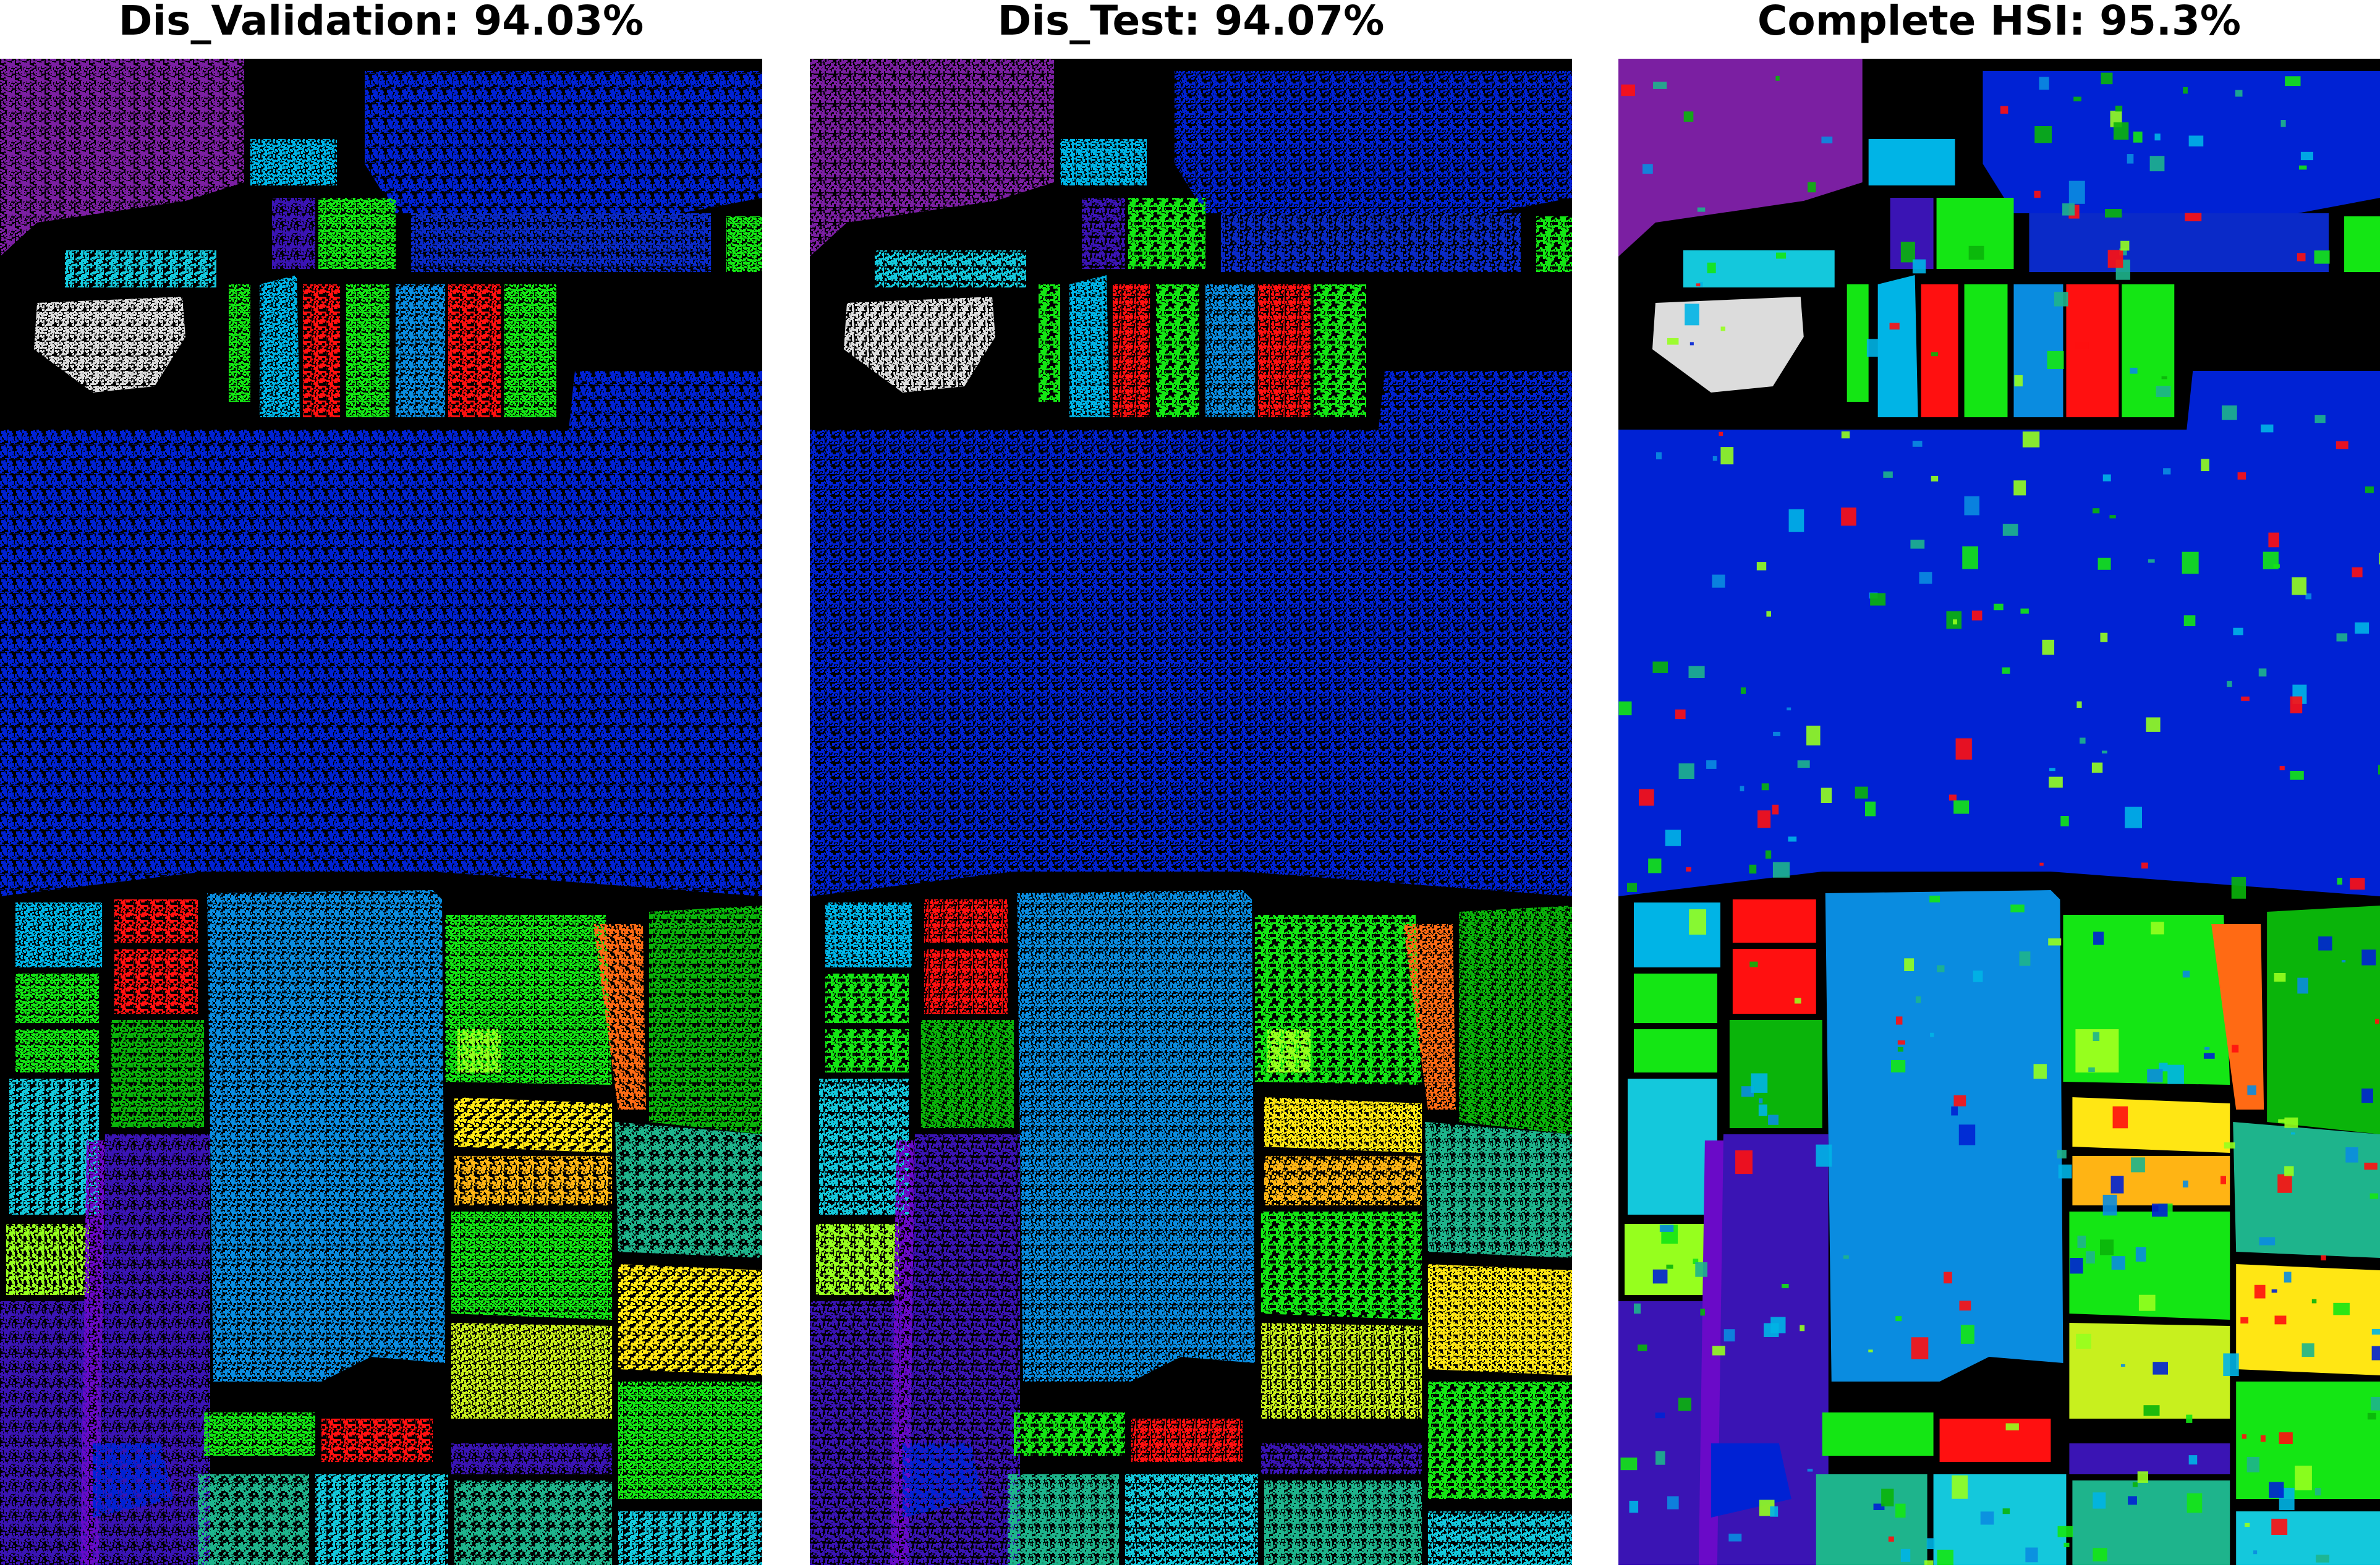 This screenshot has height=1567, width=2380. Describe the element at coordinates (1515, 1020) in the screenshot. I see `field-mid-dkgreen` at that location.